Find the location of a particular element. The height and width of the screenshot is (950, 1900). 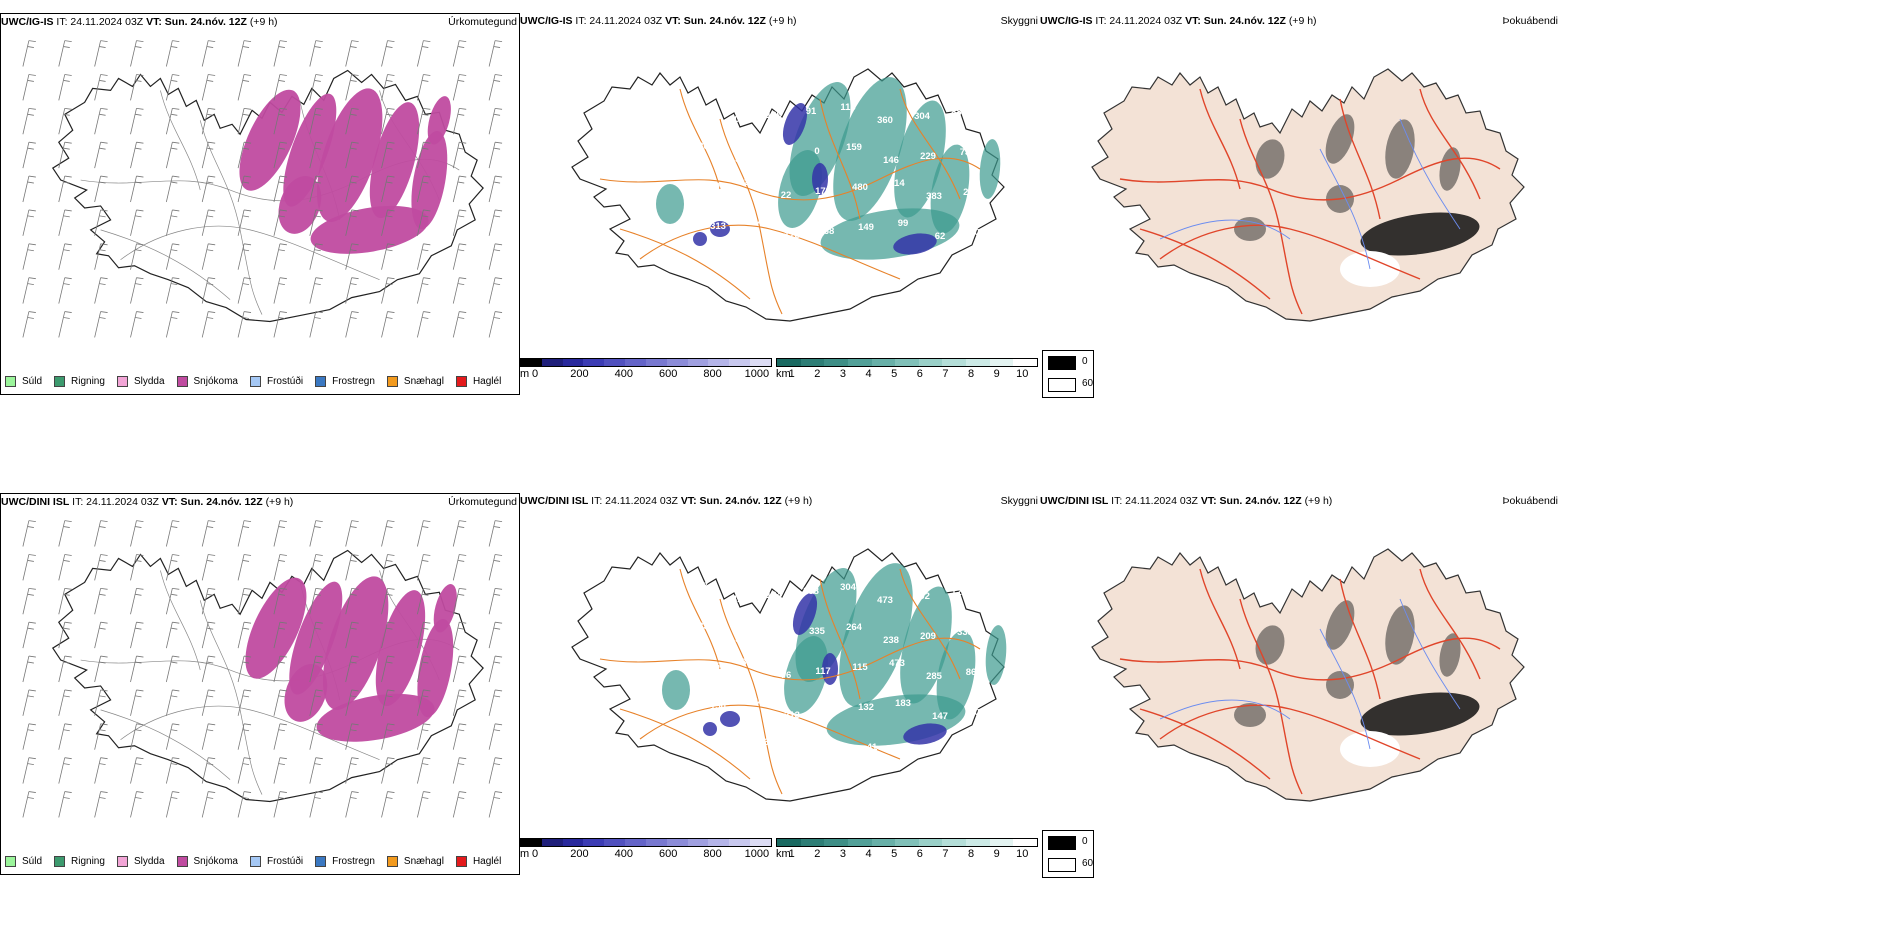

cloudbase-value-label: 115 is located at coordinates (860, 667).